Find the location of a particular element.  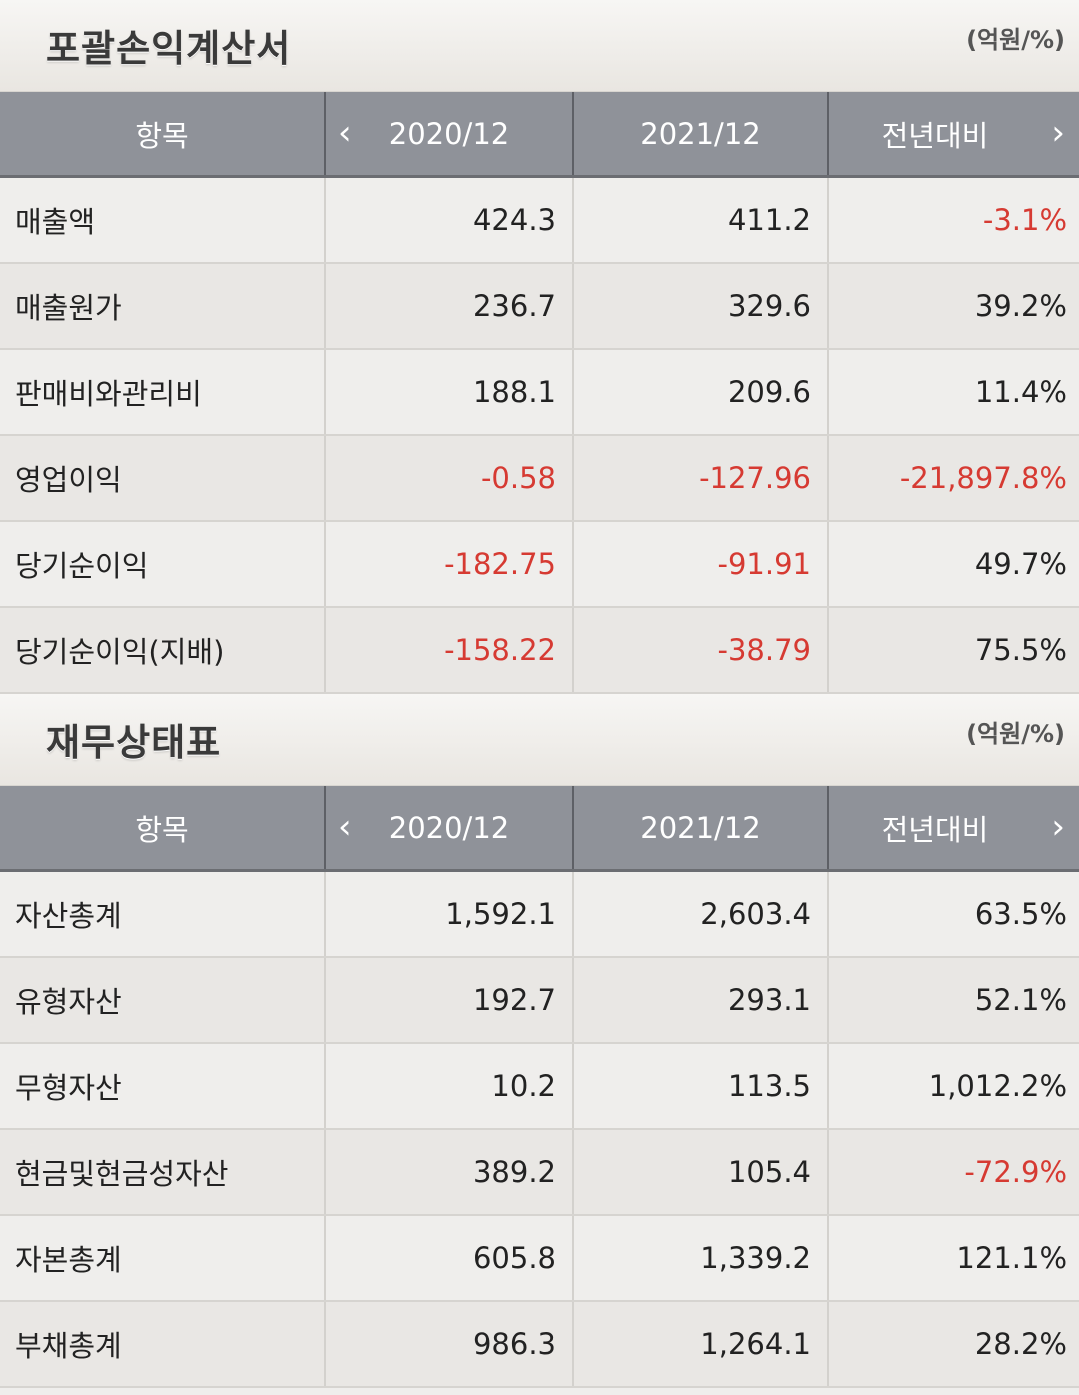

table-row: 자본총계 605.8 1,339.2 121.1% is located at coordinates (539, 1258).